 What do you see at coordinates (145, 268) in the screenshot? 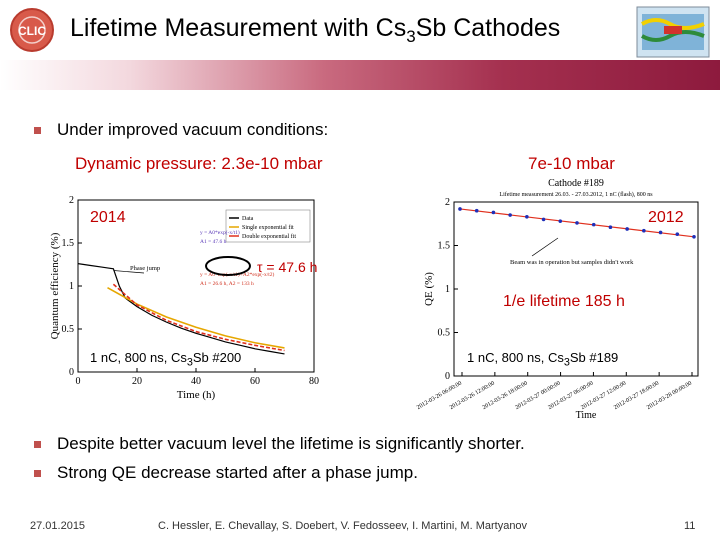
I see `phase-jump-label: Phase jump` at bounding box center [145, 268].